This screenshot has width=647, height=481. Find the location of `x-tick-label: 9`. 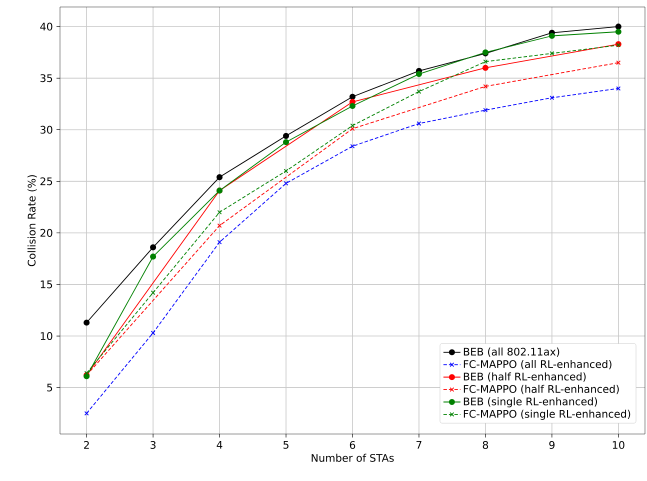

x-tick-label: 9 is located at coordinates (552, 445).